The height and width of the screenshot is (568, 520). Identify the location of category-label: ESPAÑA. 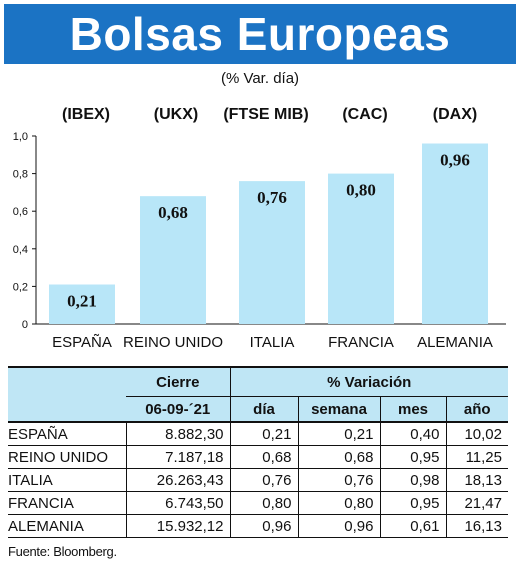
(82, 342).